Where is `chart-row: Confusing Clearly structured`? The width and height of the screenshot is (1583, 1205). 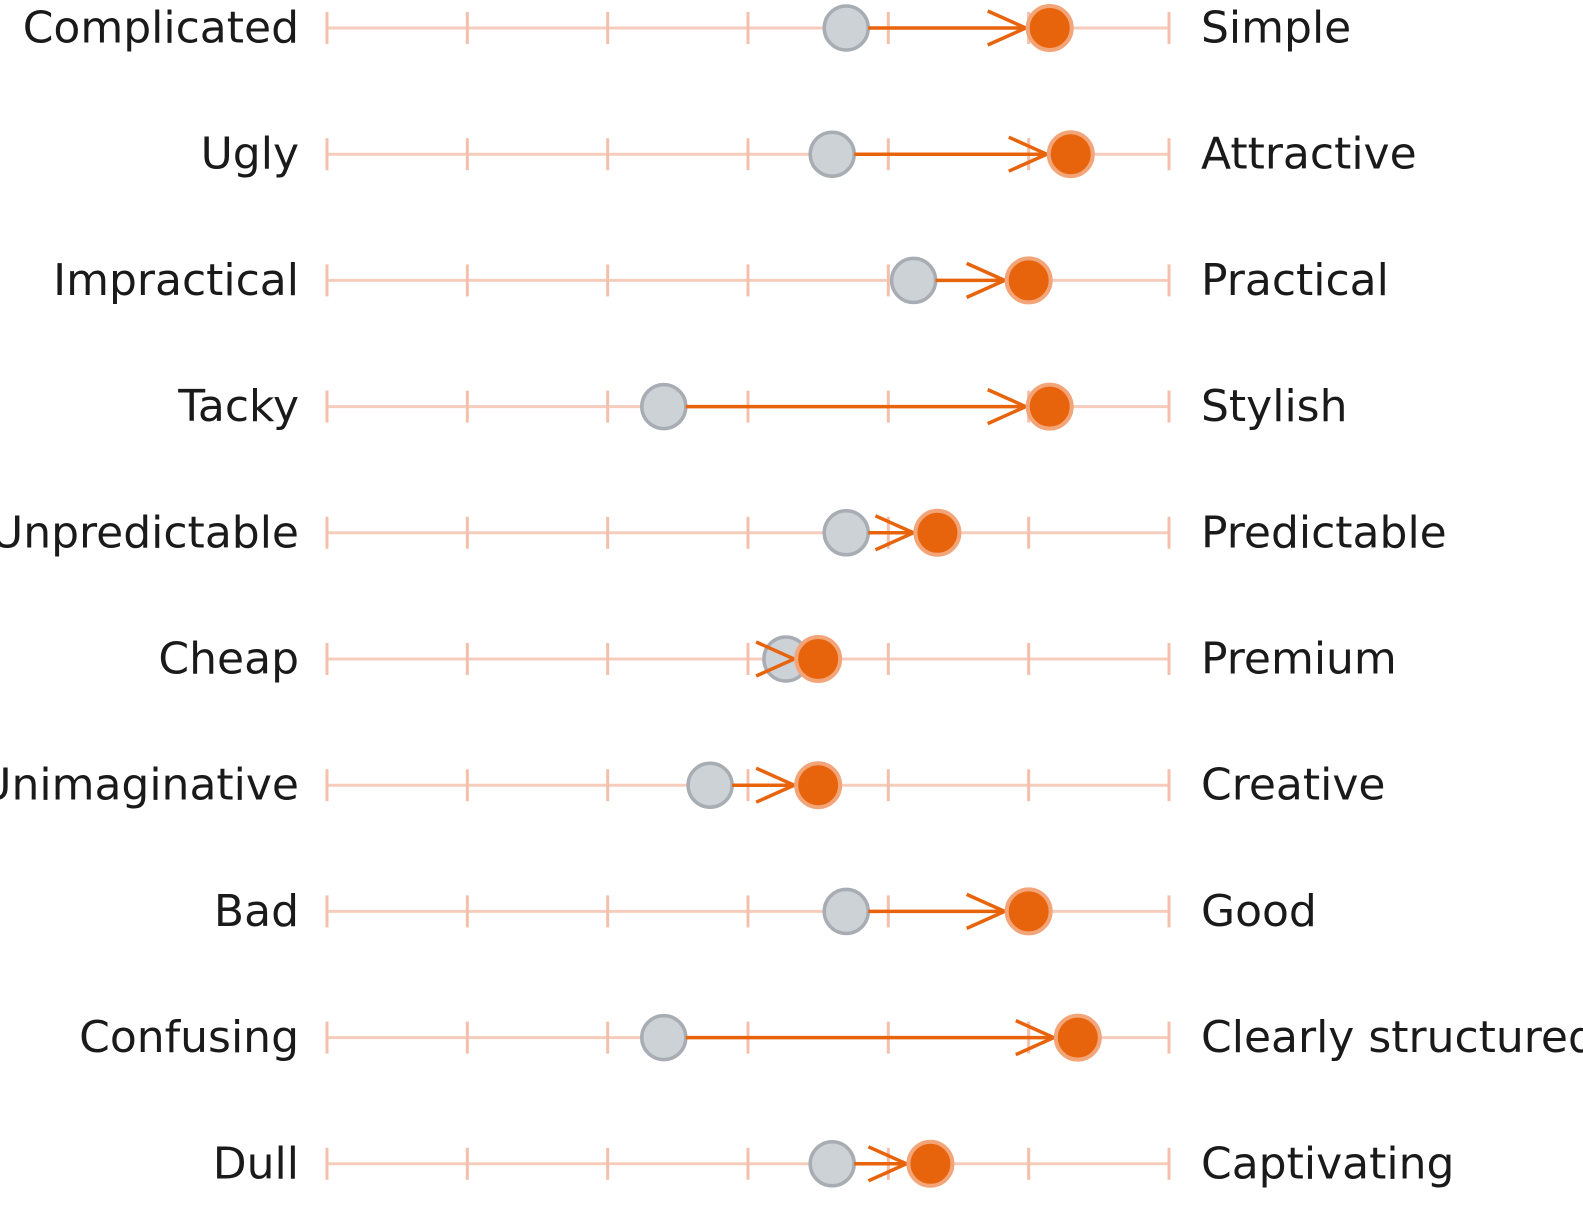 chart-row: Confusing Clearly structured is located at coordinates (831, 1037).